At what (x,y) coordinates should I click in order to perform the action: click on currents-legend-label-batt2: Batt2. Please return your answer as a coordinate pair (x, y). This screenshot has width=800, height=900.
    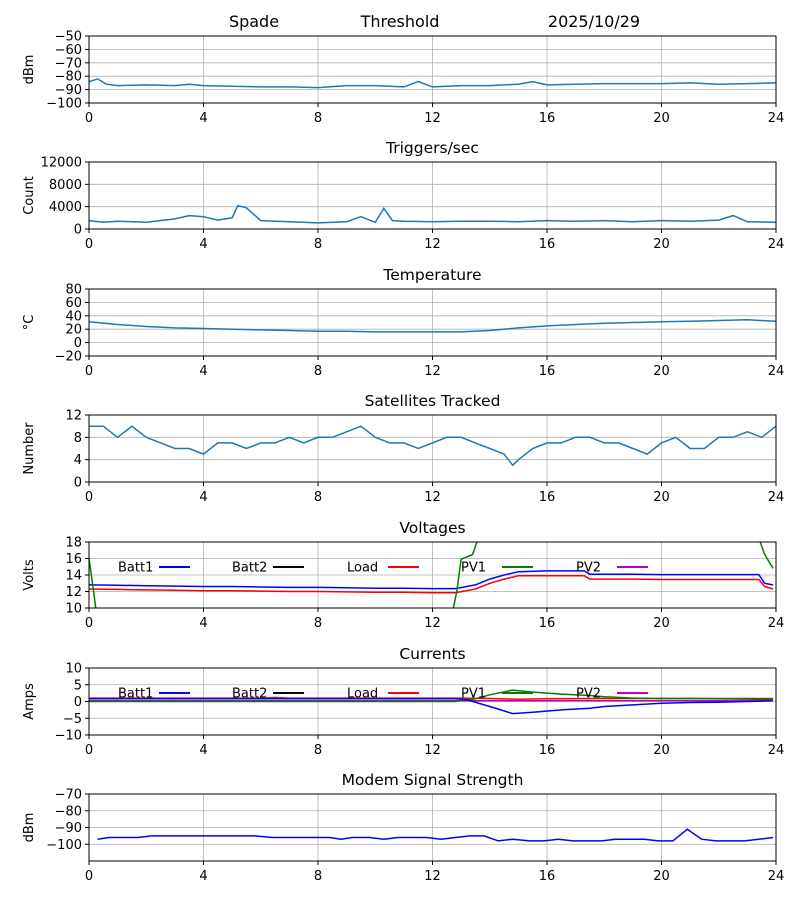
    Looking at the image, I should click on (249, 694).